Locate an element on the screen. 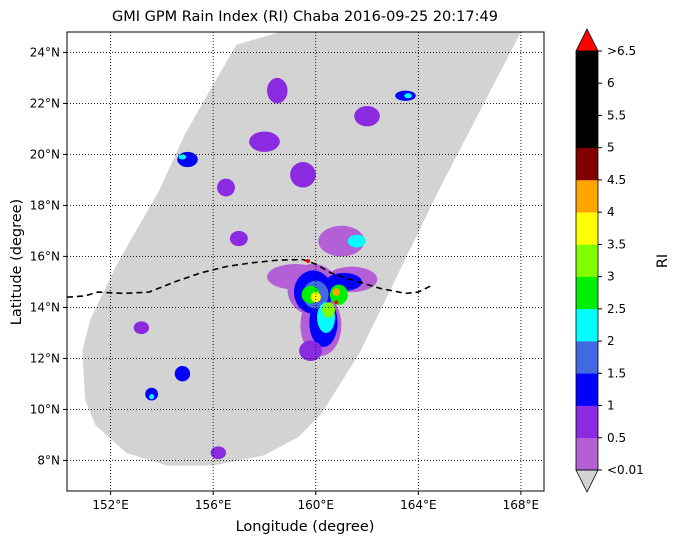  lon-tick-label-0: 152°E is located at coordinates (110, 505).